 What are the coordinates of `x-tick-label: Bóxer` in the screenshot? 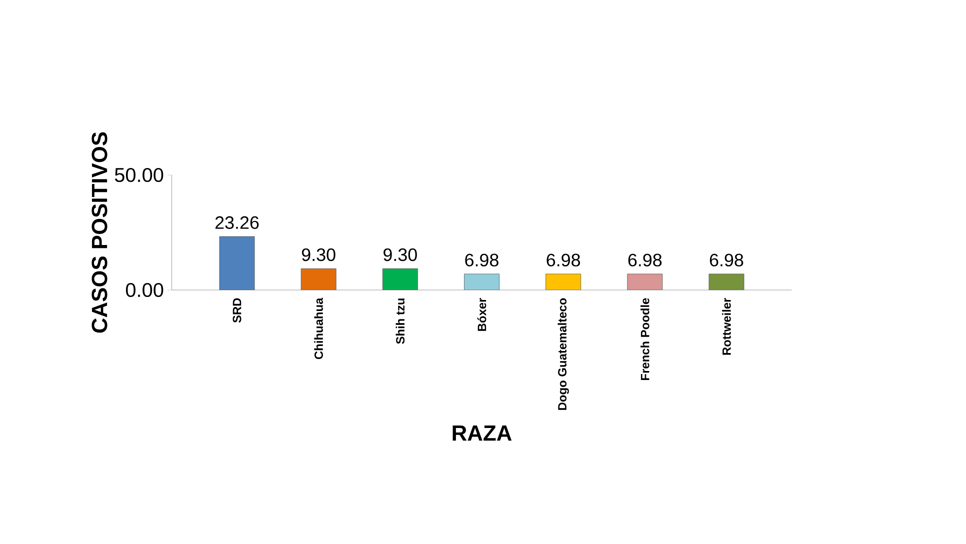 It's located at (481, 314).